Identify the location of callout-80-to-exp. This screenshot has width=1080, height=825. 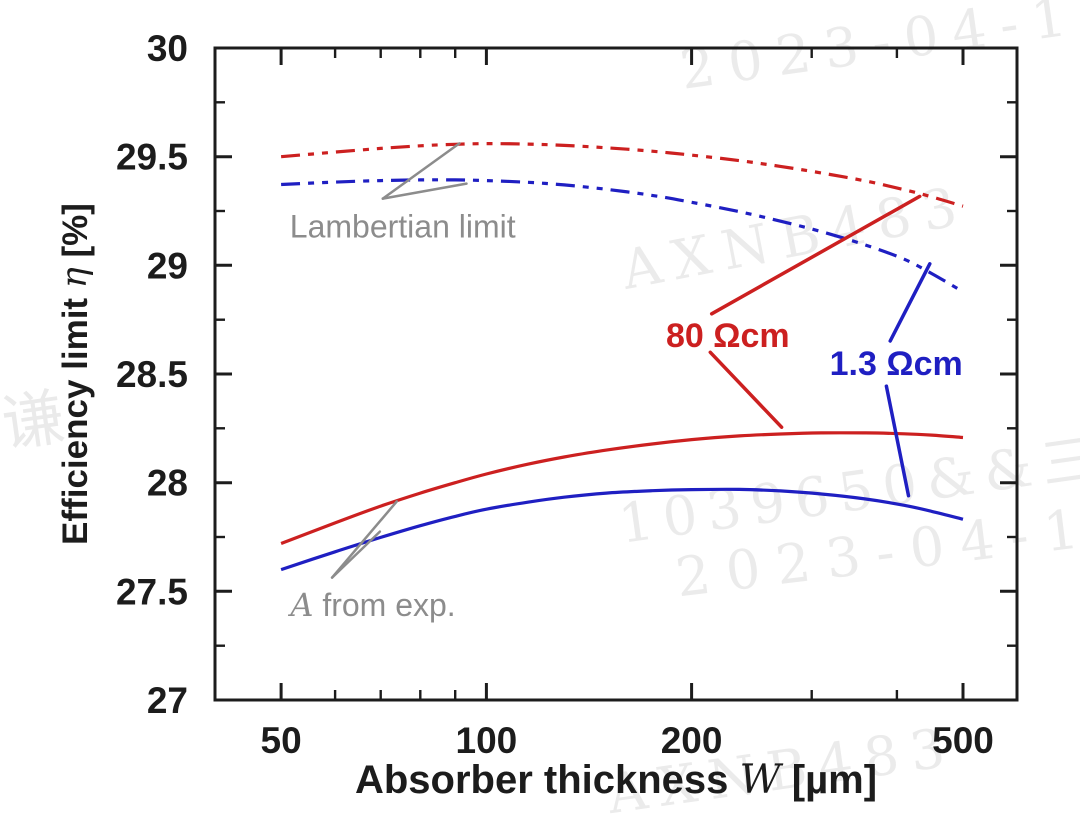
(746, 389).